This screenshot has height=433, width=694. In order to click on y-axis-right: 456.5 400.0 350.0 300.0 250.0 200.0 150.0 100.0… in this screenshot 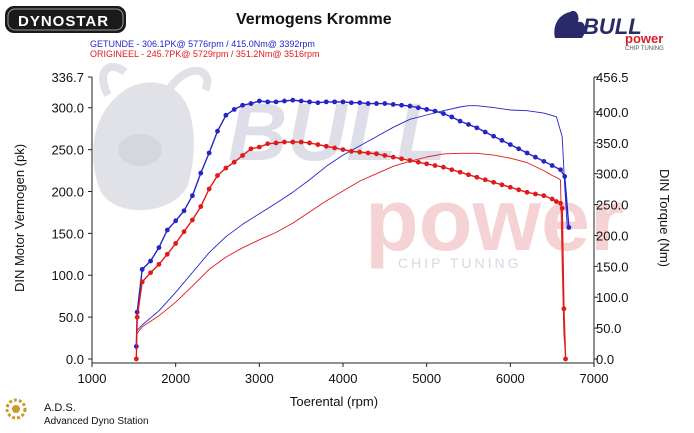, I will do `click(611, 218)`.